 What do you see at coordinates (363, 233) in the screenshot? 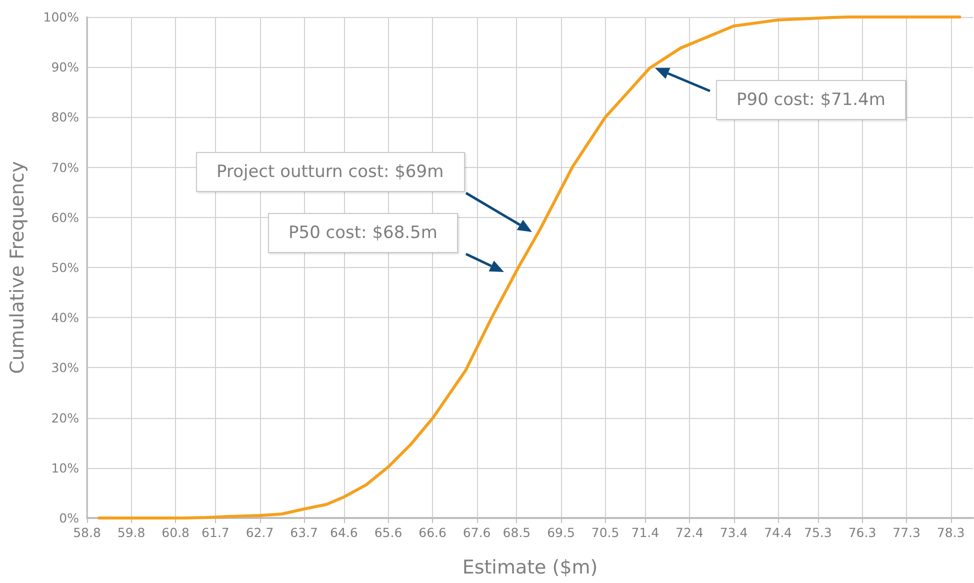
I see `annotation: P50 cost: $68.5m` at bounding box center [363, 233].